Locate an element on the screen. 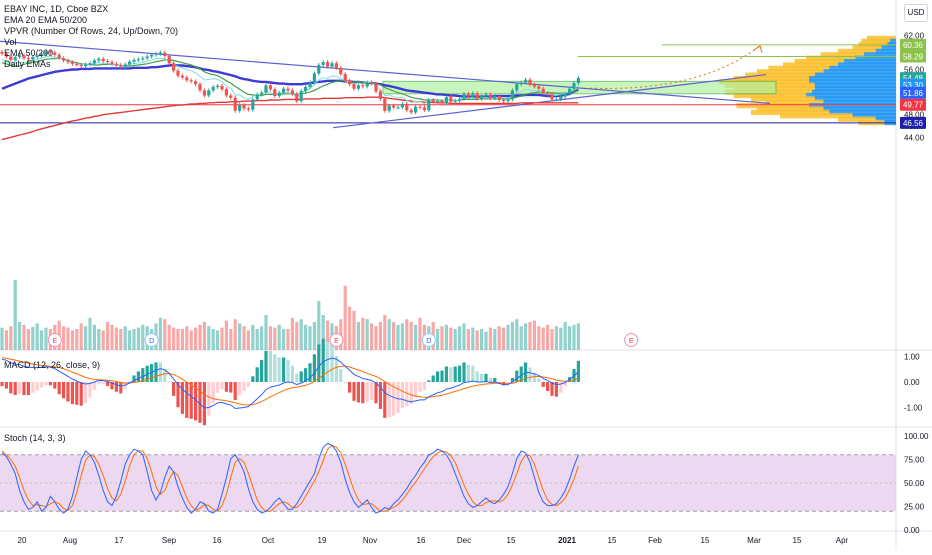 Image resolution: width=932 pixels, height=555 pixels. legend-vpvr: VPVR (Number Of Rows, 24, Up/Down, 70) is located at coordinates (91, 31).